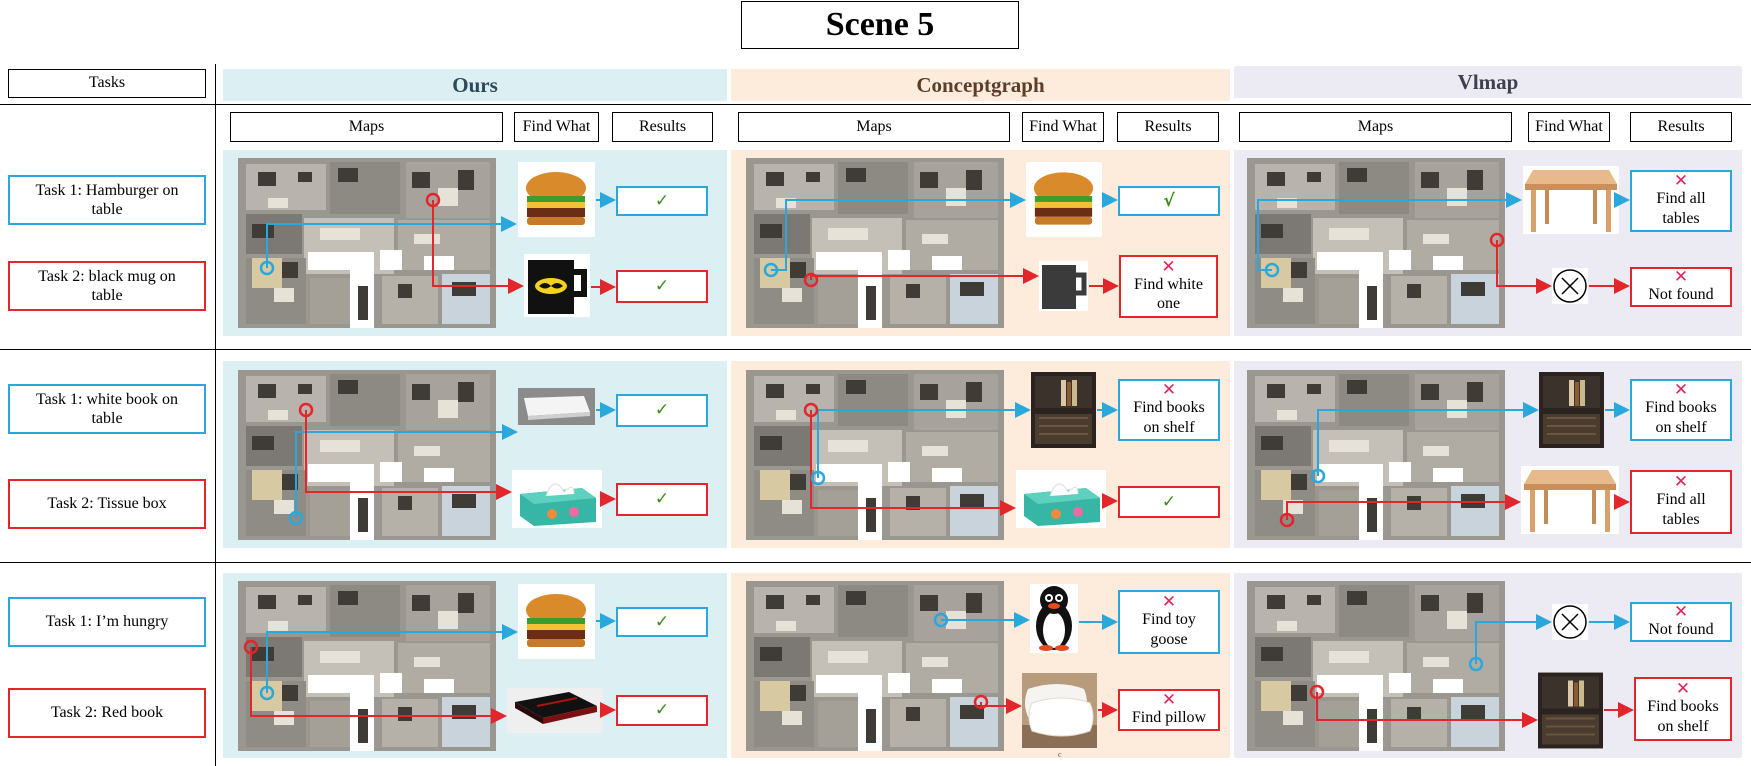 This screenshot has width=1751, height=766. Describe the element at coordinates (107, 83) in the screenshot. I see `tasks-header: Tasks` at that location.